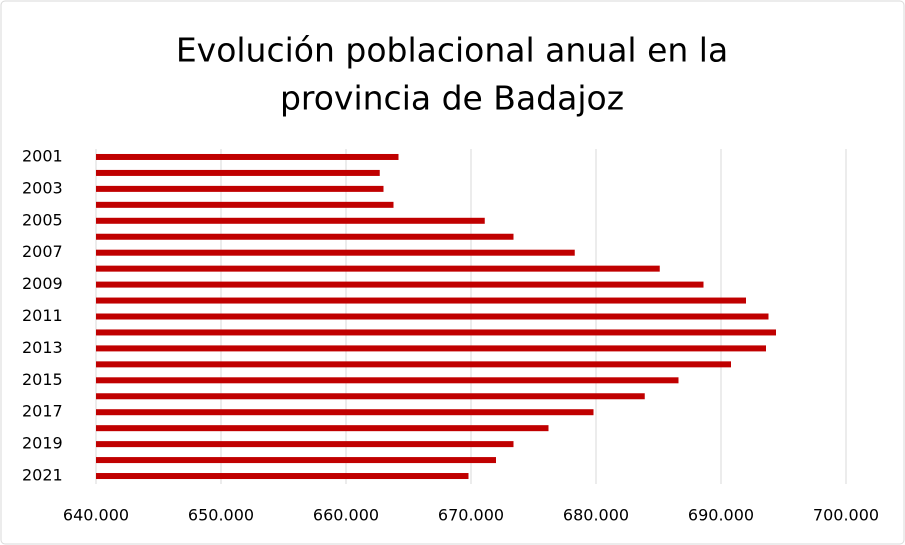 The width and height of the screenshot is (905, 545). Describe the element at coordinates (42, 443) in the screenshot. I see `y-tick-label: 2019` at that location.